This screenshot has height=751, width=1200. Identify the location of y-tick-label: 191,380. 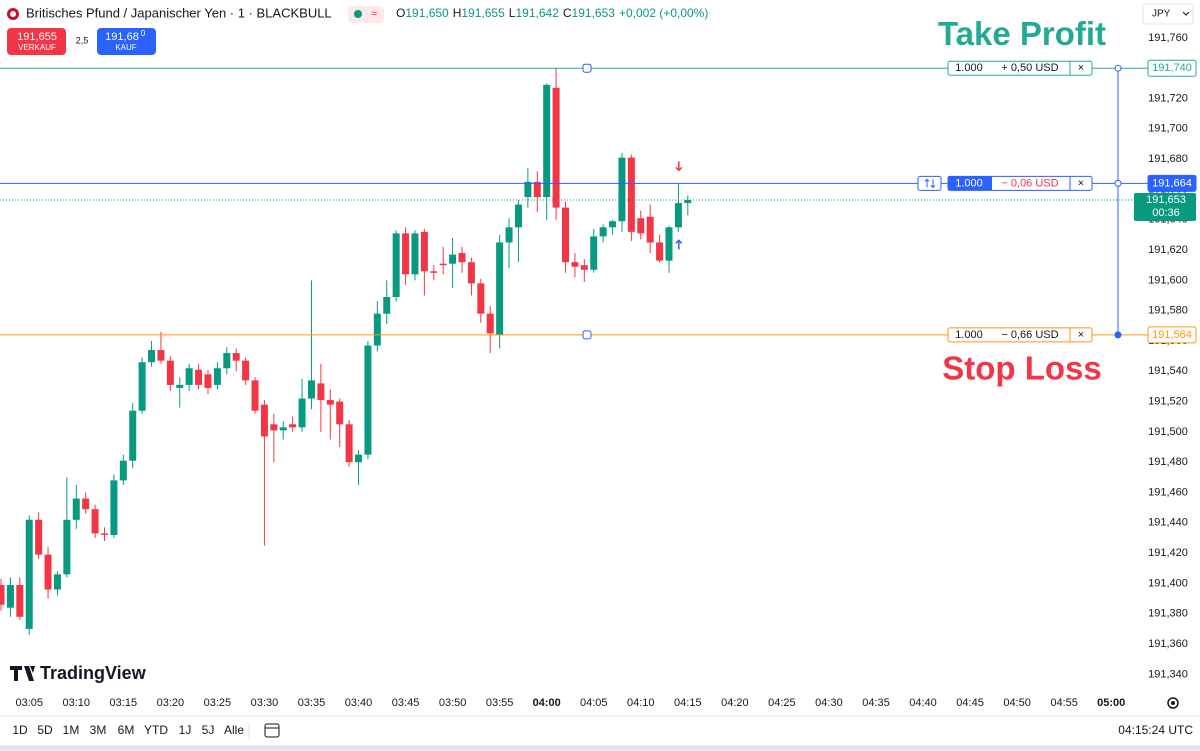
(1168, 614).